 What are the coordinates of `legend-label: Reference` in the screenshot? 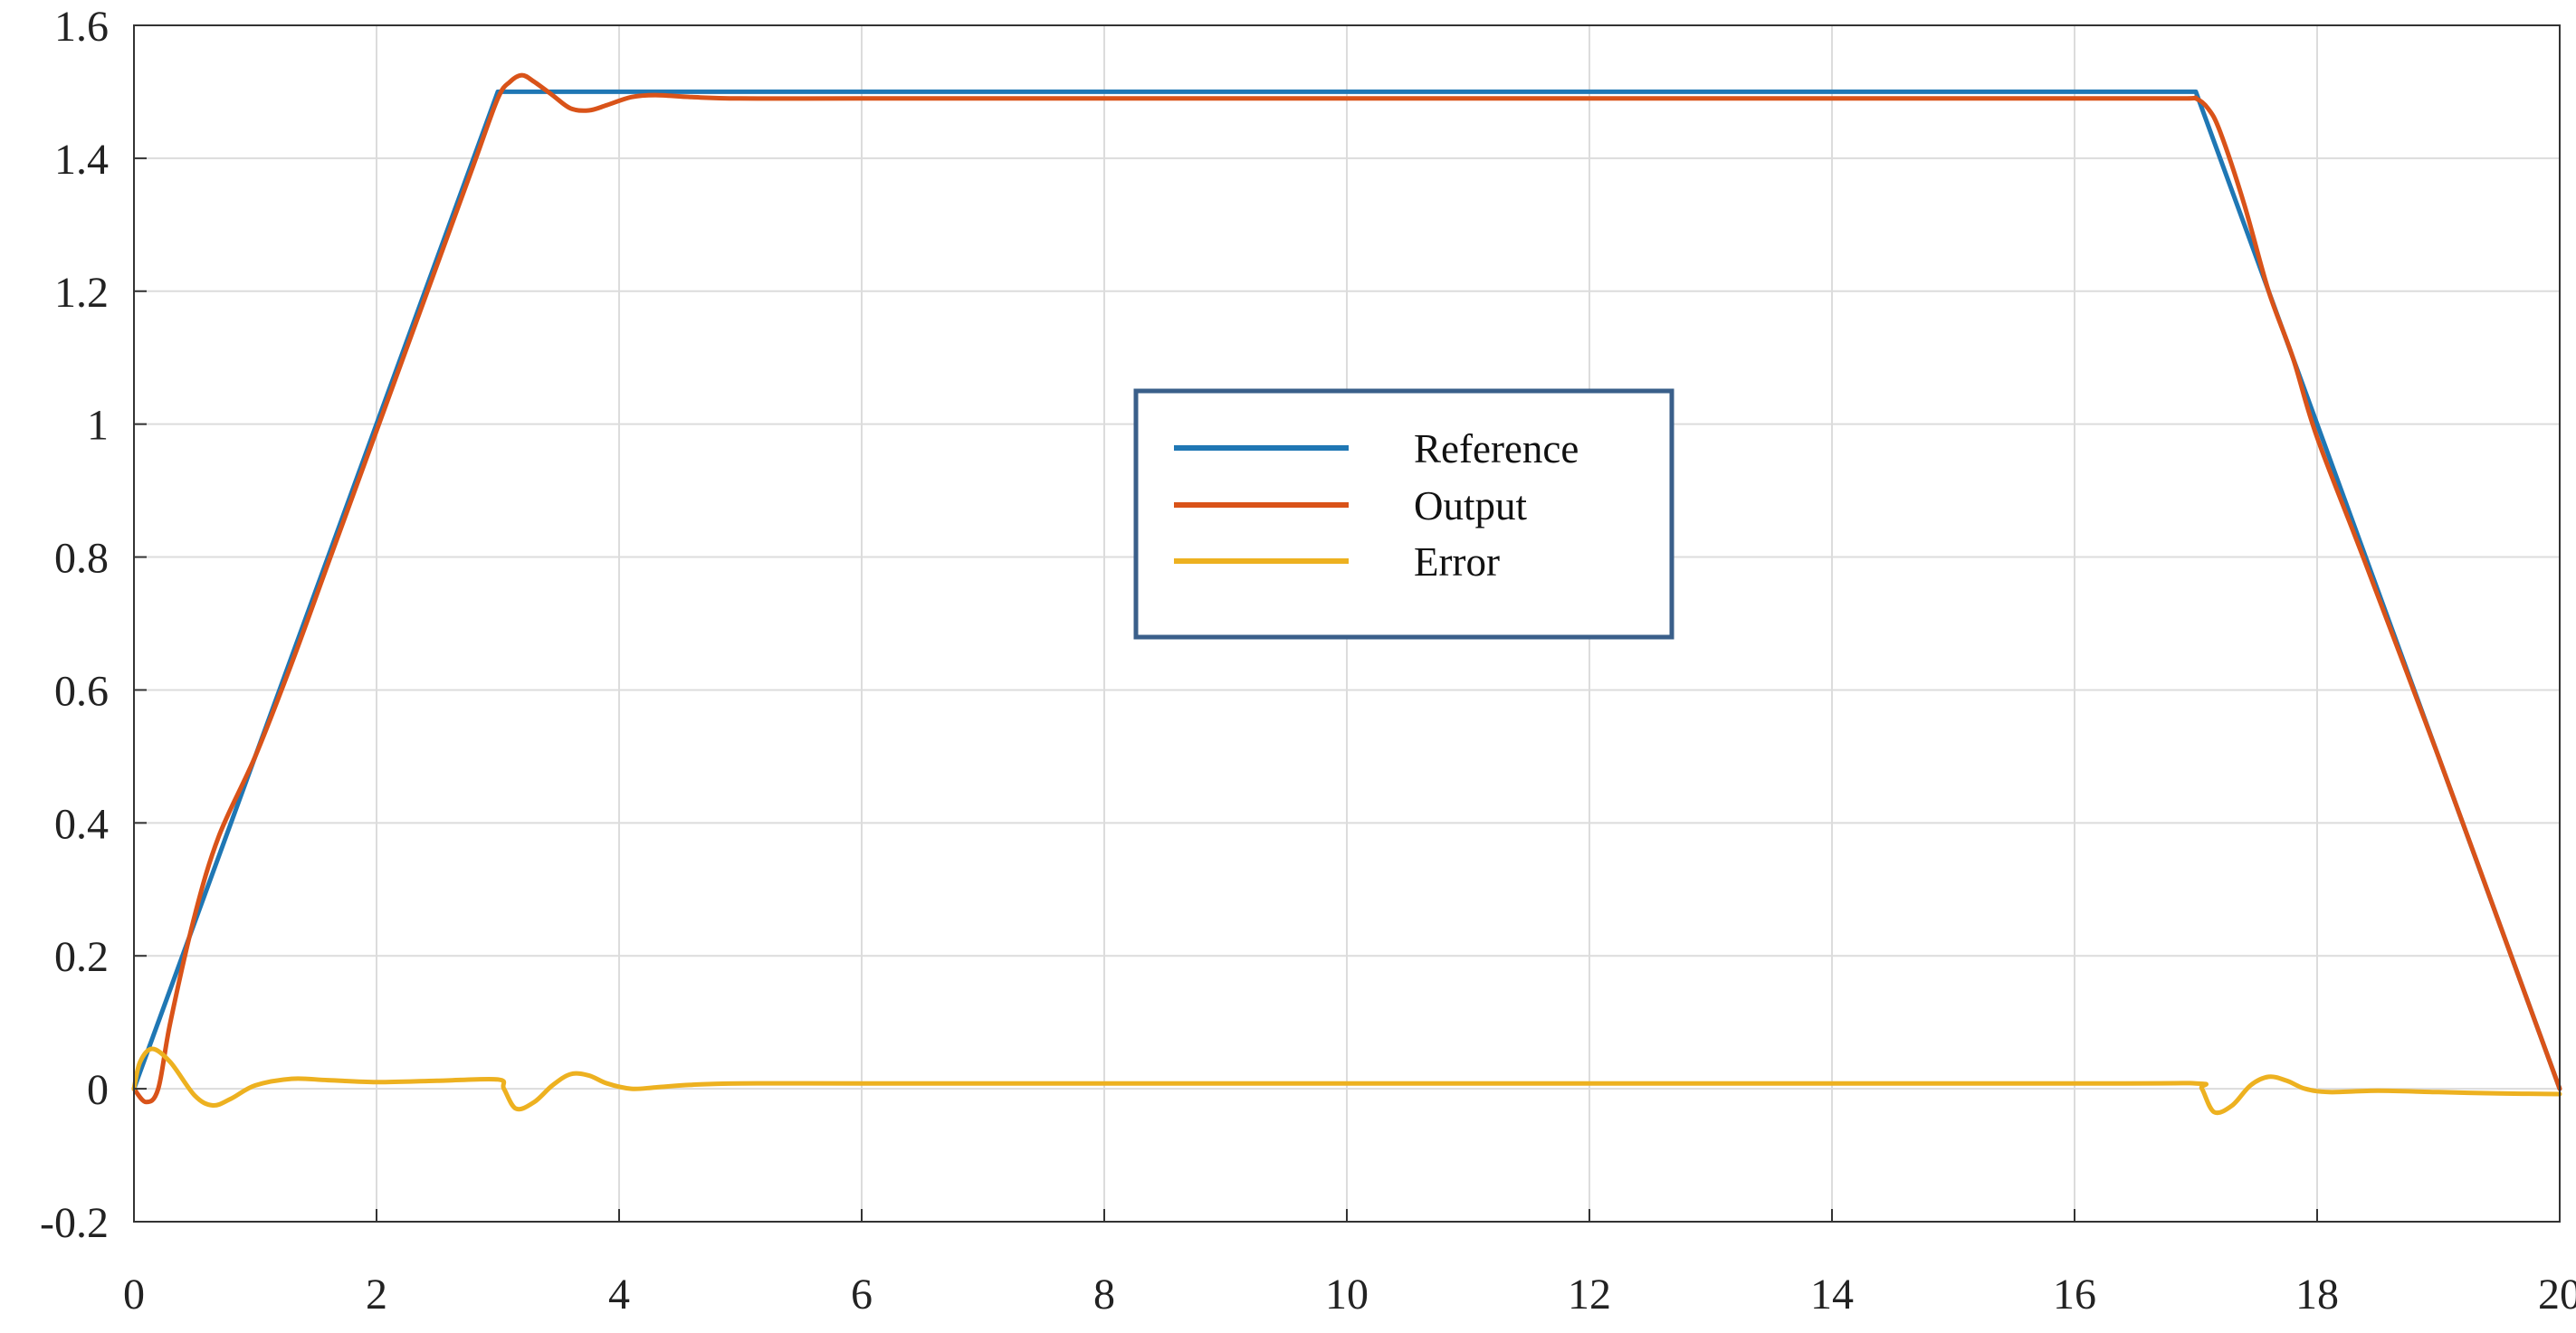 It's located at (1497, 448).